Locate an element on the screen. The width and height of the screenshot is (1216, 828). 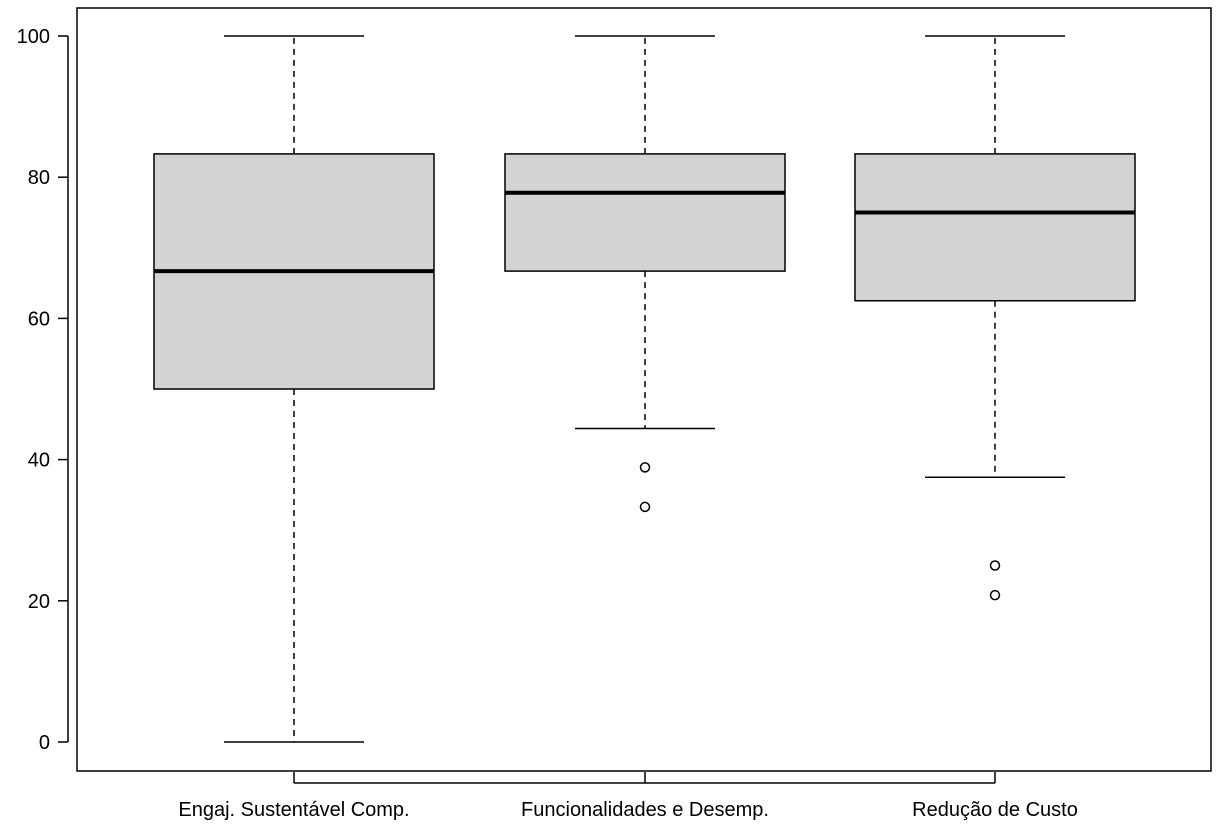
y-tick-label: 100 is located at coordinates (33, 37).